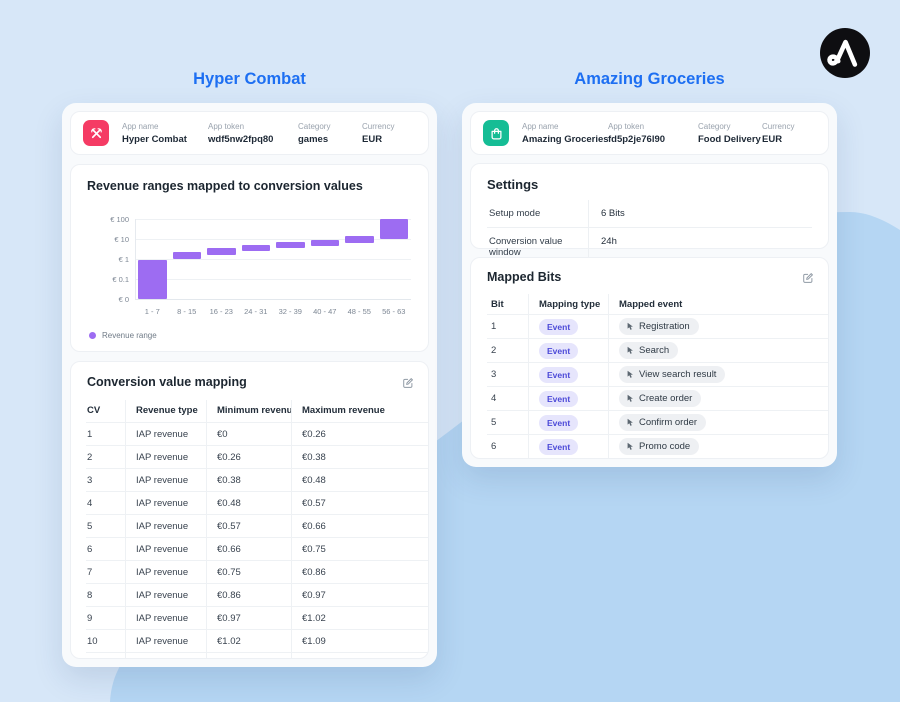 The image size is (900, 702). What do you see at coordinates (678, 374) in the screenshot?
I see `mapped-event-label: View search result` at bounding box center [678, 374].